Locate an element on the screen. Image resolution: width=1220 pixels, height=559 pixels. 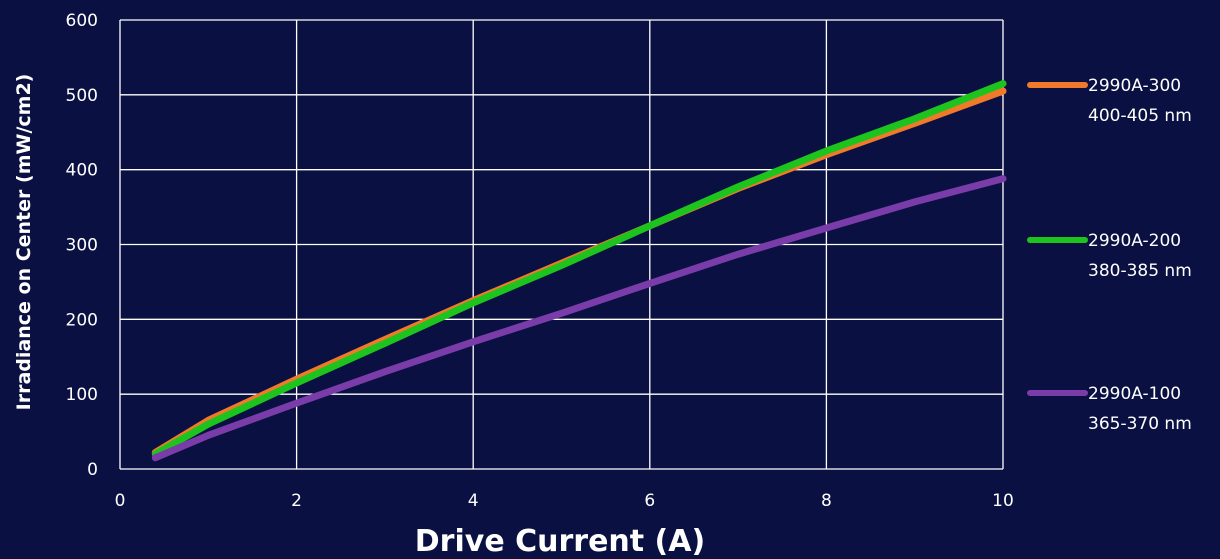
y-axis-ticks: 0 100 200 300 400 500 600 is located at coordinates (82, 245).